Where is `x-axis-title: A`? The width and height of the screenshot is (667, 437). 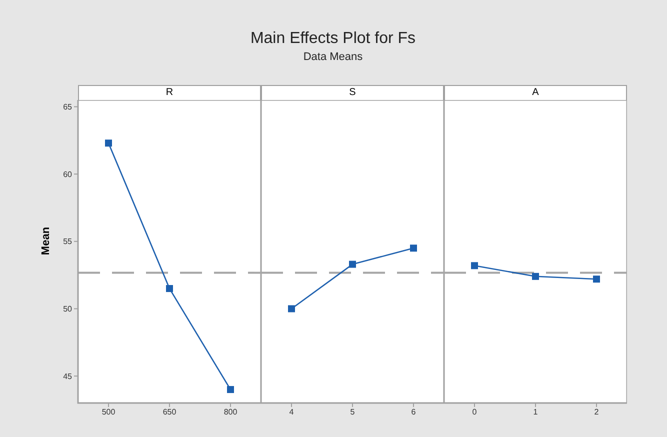 x-axis-title: A is located at coordinates (535, 92).